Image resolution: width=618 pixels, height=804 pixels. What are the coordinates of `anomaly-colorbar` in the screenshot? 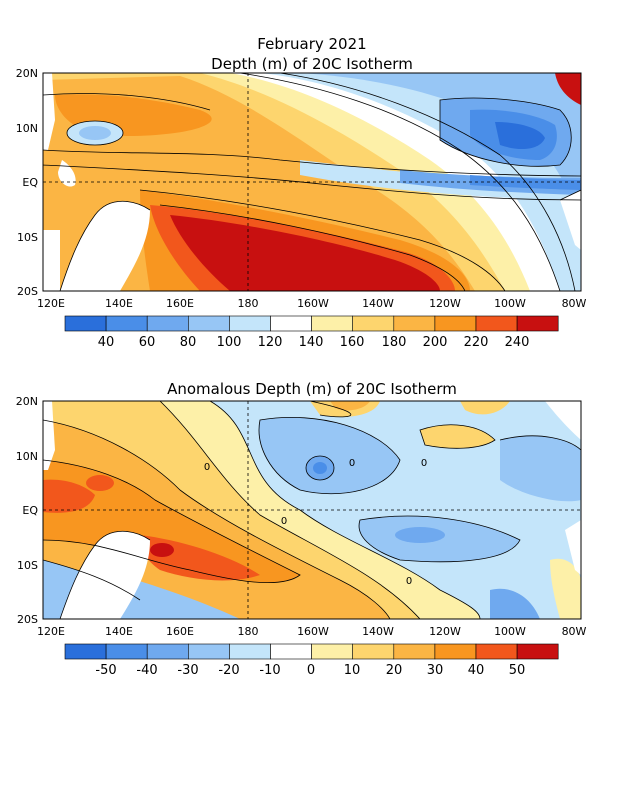 It's located at (311, 651).